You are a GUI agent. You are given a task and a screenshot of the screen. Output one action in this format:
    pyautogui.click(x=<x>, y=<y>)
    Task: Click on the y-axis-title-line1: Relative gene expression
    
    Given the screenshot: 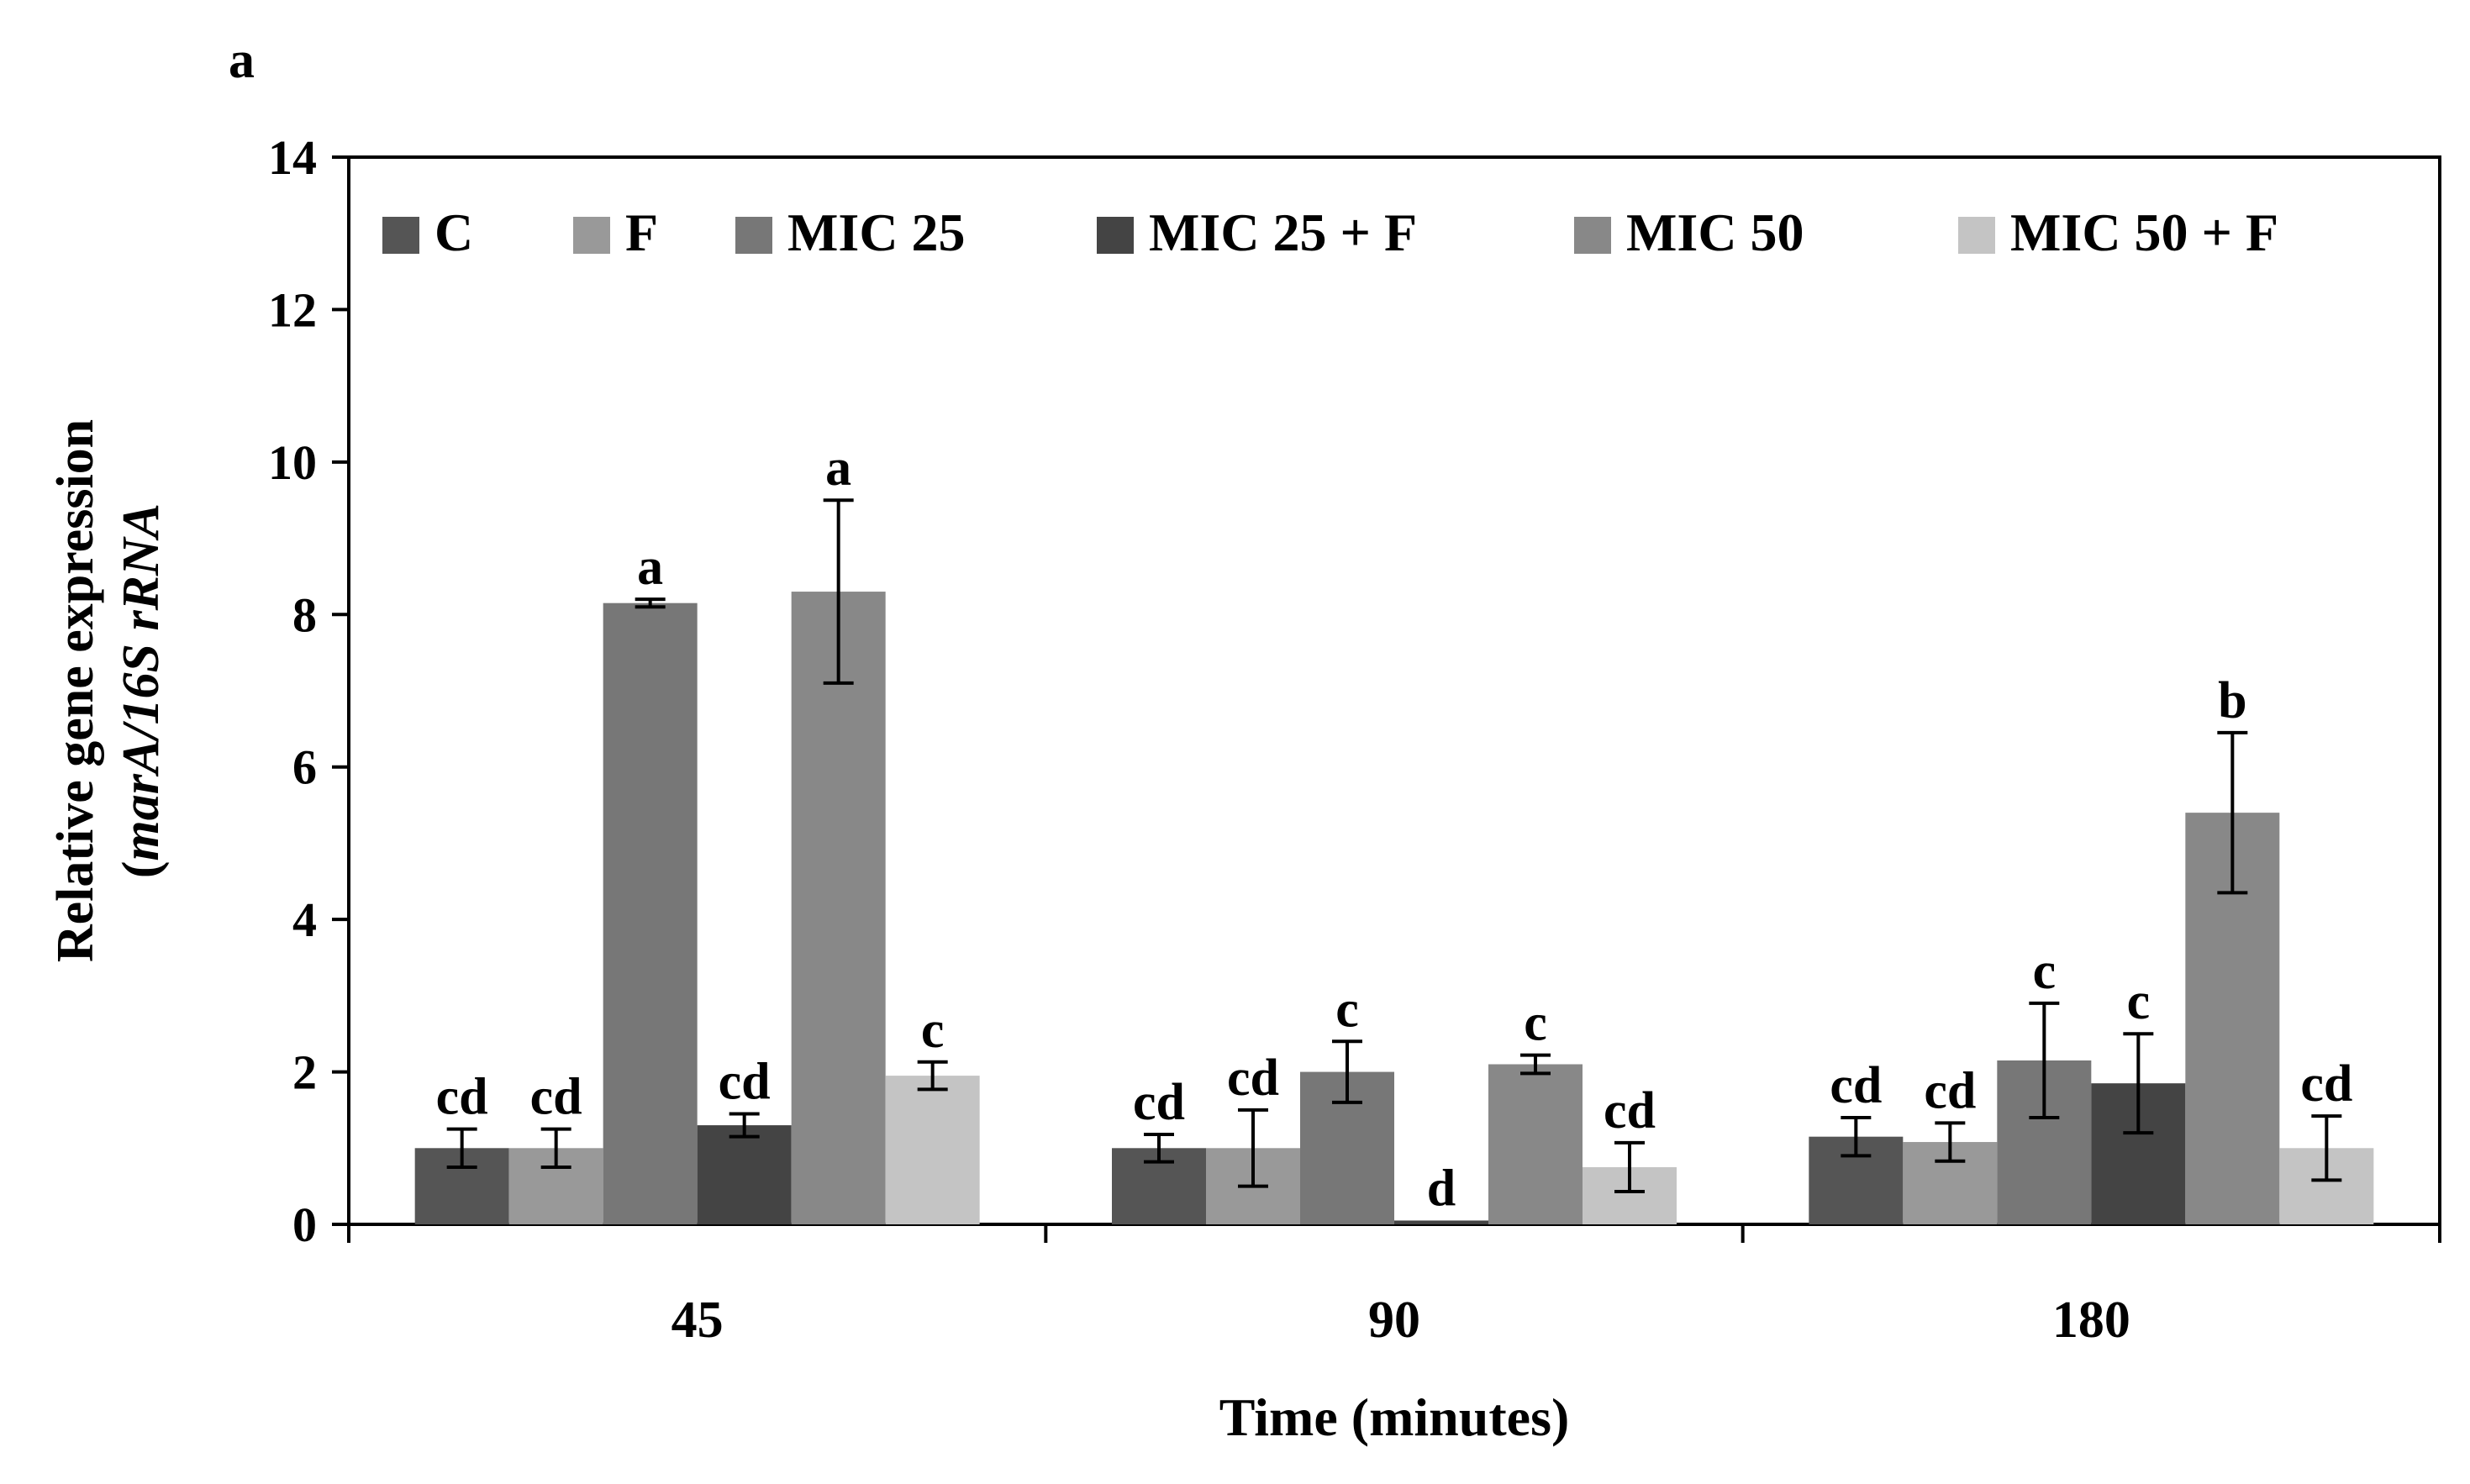 What is the action you would take?
    pyautogui.click(x=75, y=691)
    